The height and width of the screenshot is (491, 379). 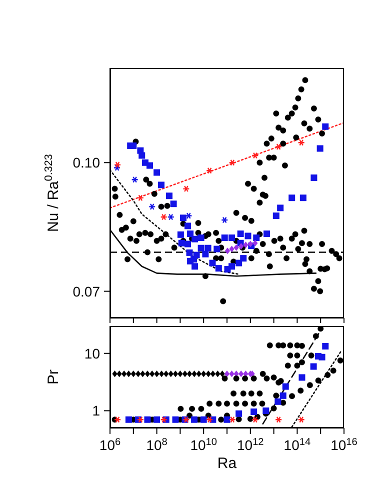 What do you see at coordinates (110, 444) in the screenshot?
I see `x-tick-label: 10$^{6}$` at bounding box center [110, 444].